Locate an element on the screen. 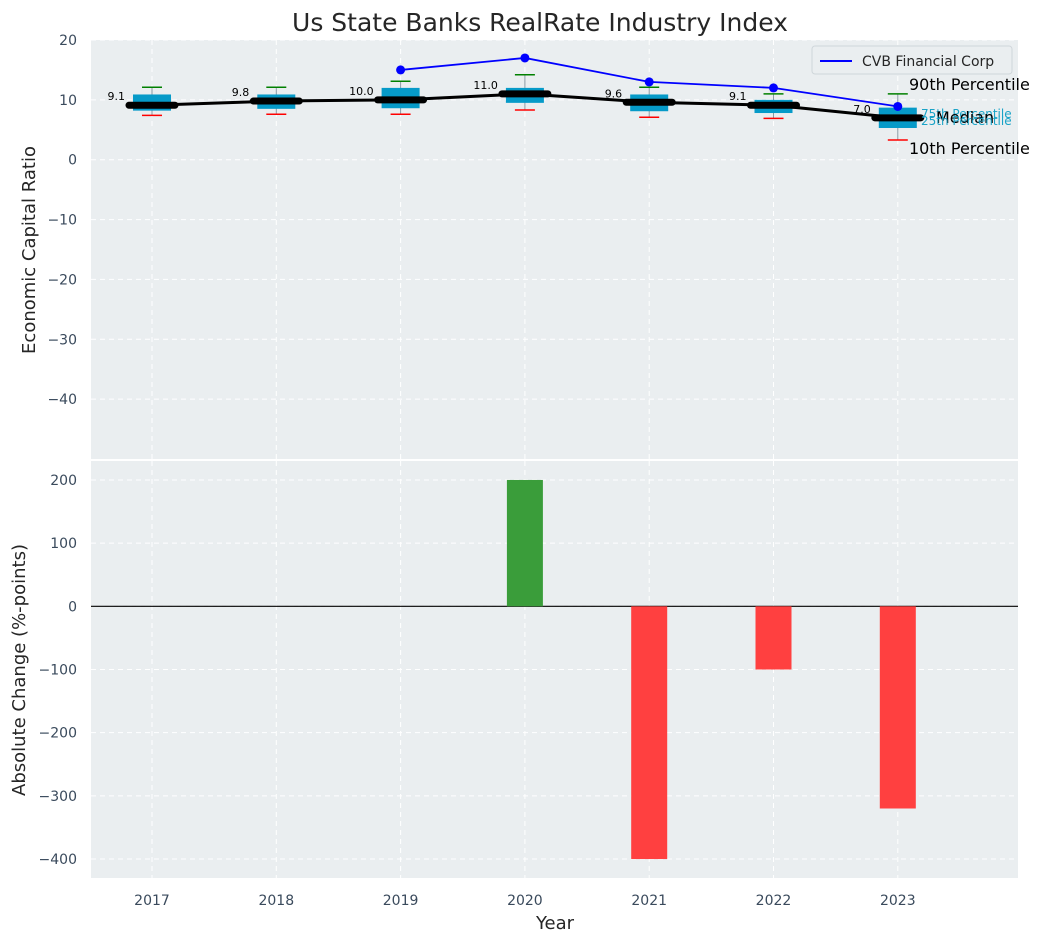  bottom-y-tick-label: −200 is located at coordinates (58, 734).